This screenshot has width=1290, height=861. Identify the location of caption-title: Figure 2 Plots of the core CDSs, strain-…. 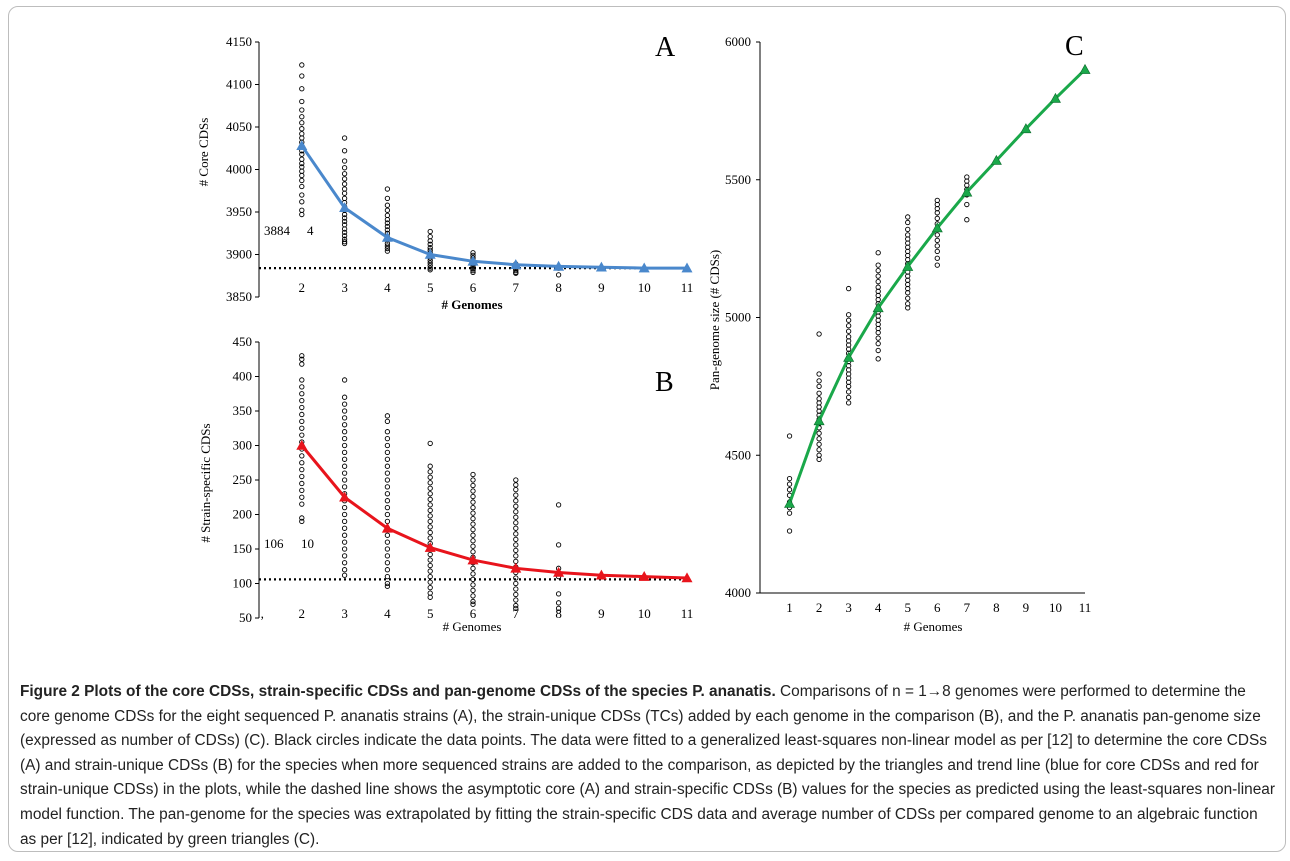
(398, 691).